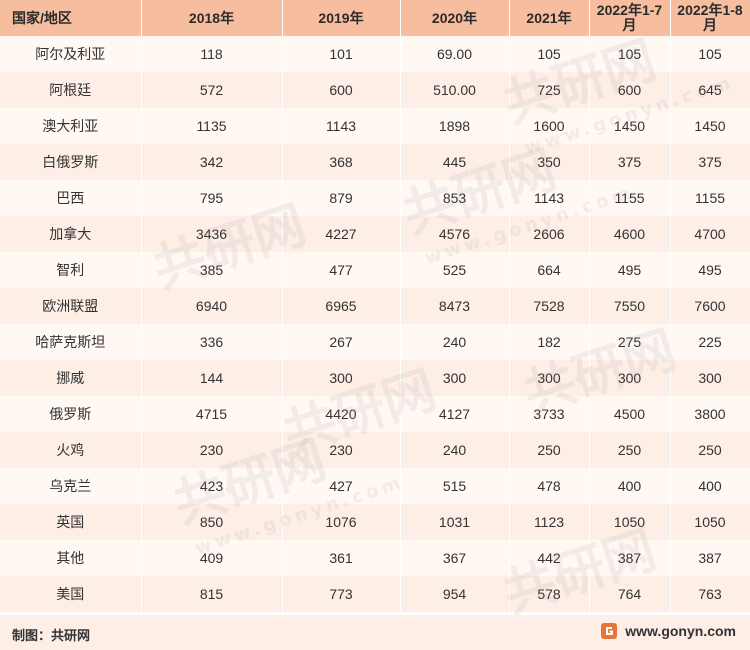 This screenshot has height=650, width=750. Describe the element at coordinates (71, 450) in the screenshot. I see `cell-country: 火鸡` at that location.